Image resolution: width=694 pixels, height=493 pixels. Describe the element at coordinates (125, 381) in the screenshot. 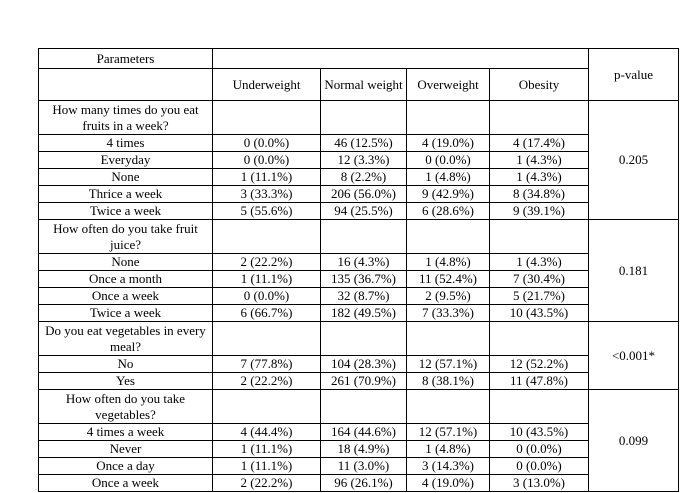

I see `row-label: Yes` at that location.